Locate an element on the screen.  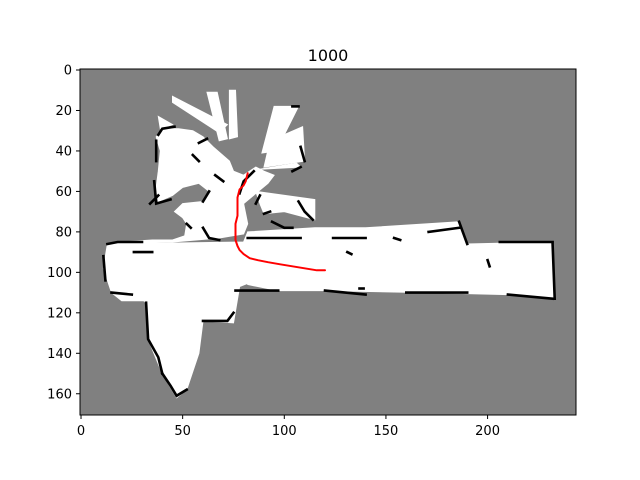
y-tick-label-20: 20 is located at coordinates (63, 111).